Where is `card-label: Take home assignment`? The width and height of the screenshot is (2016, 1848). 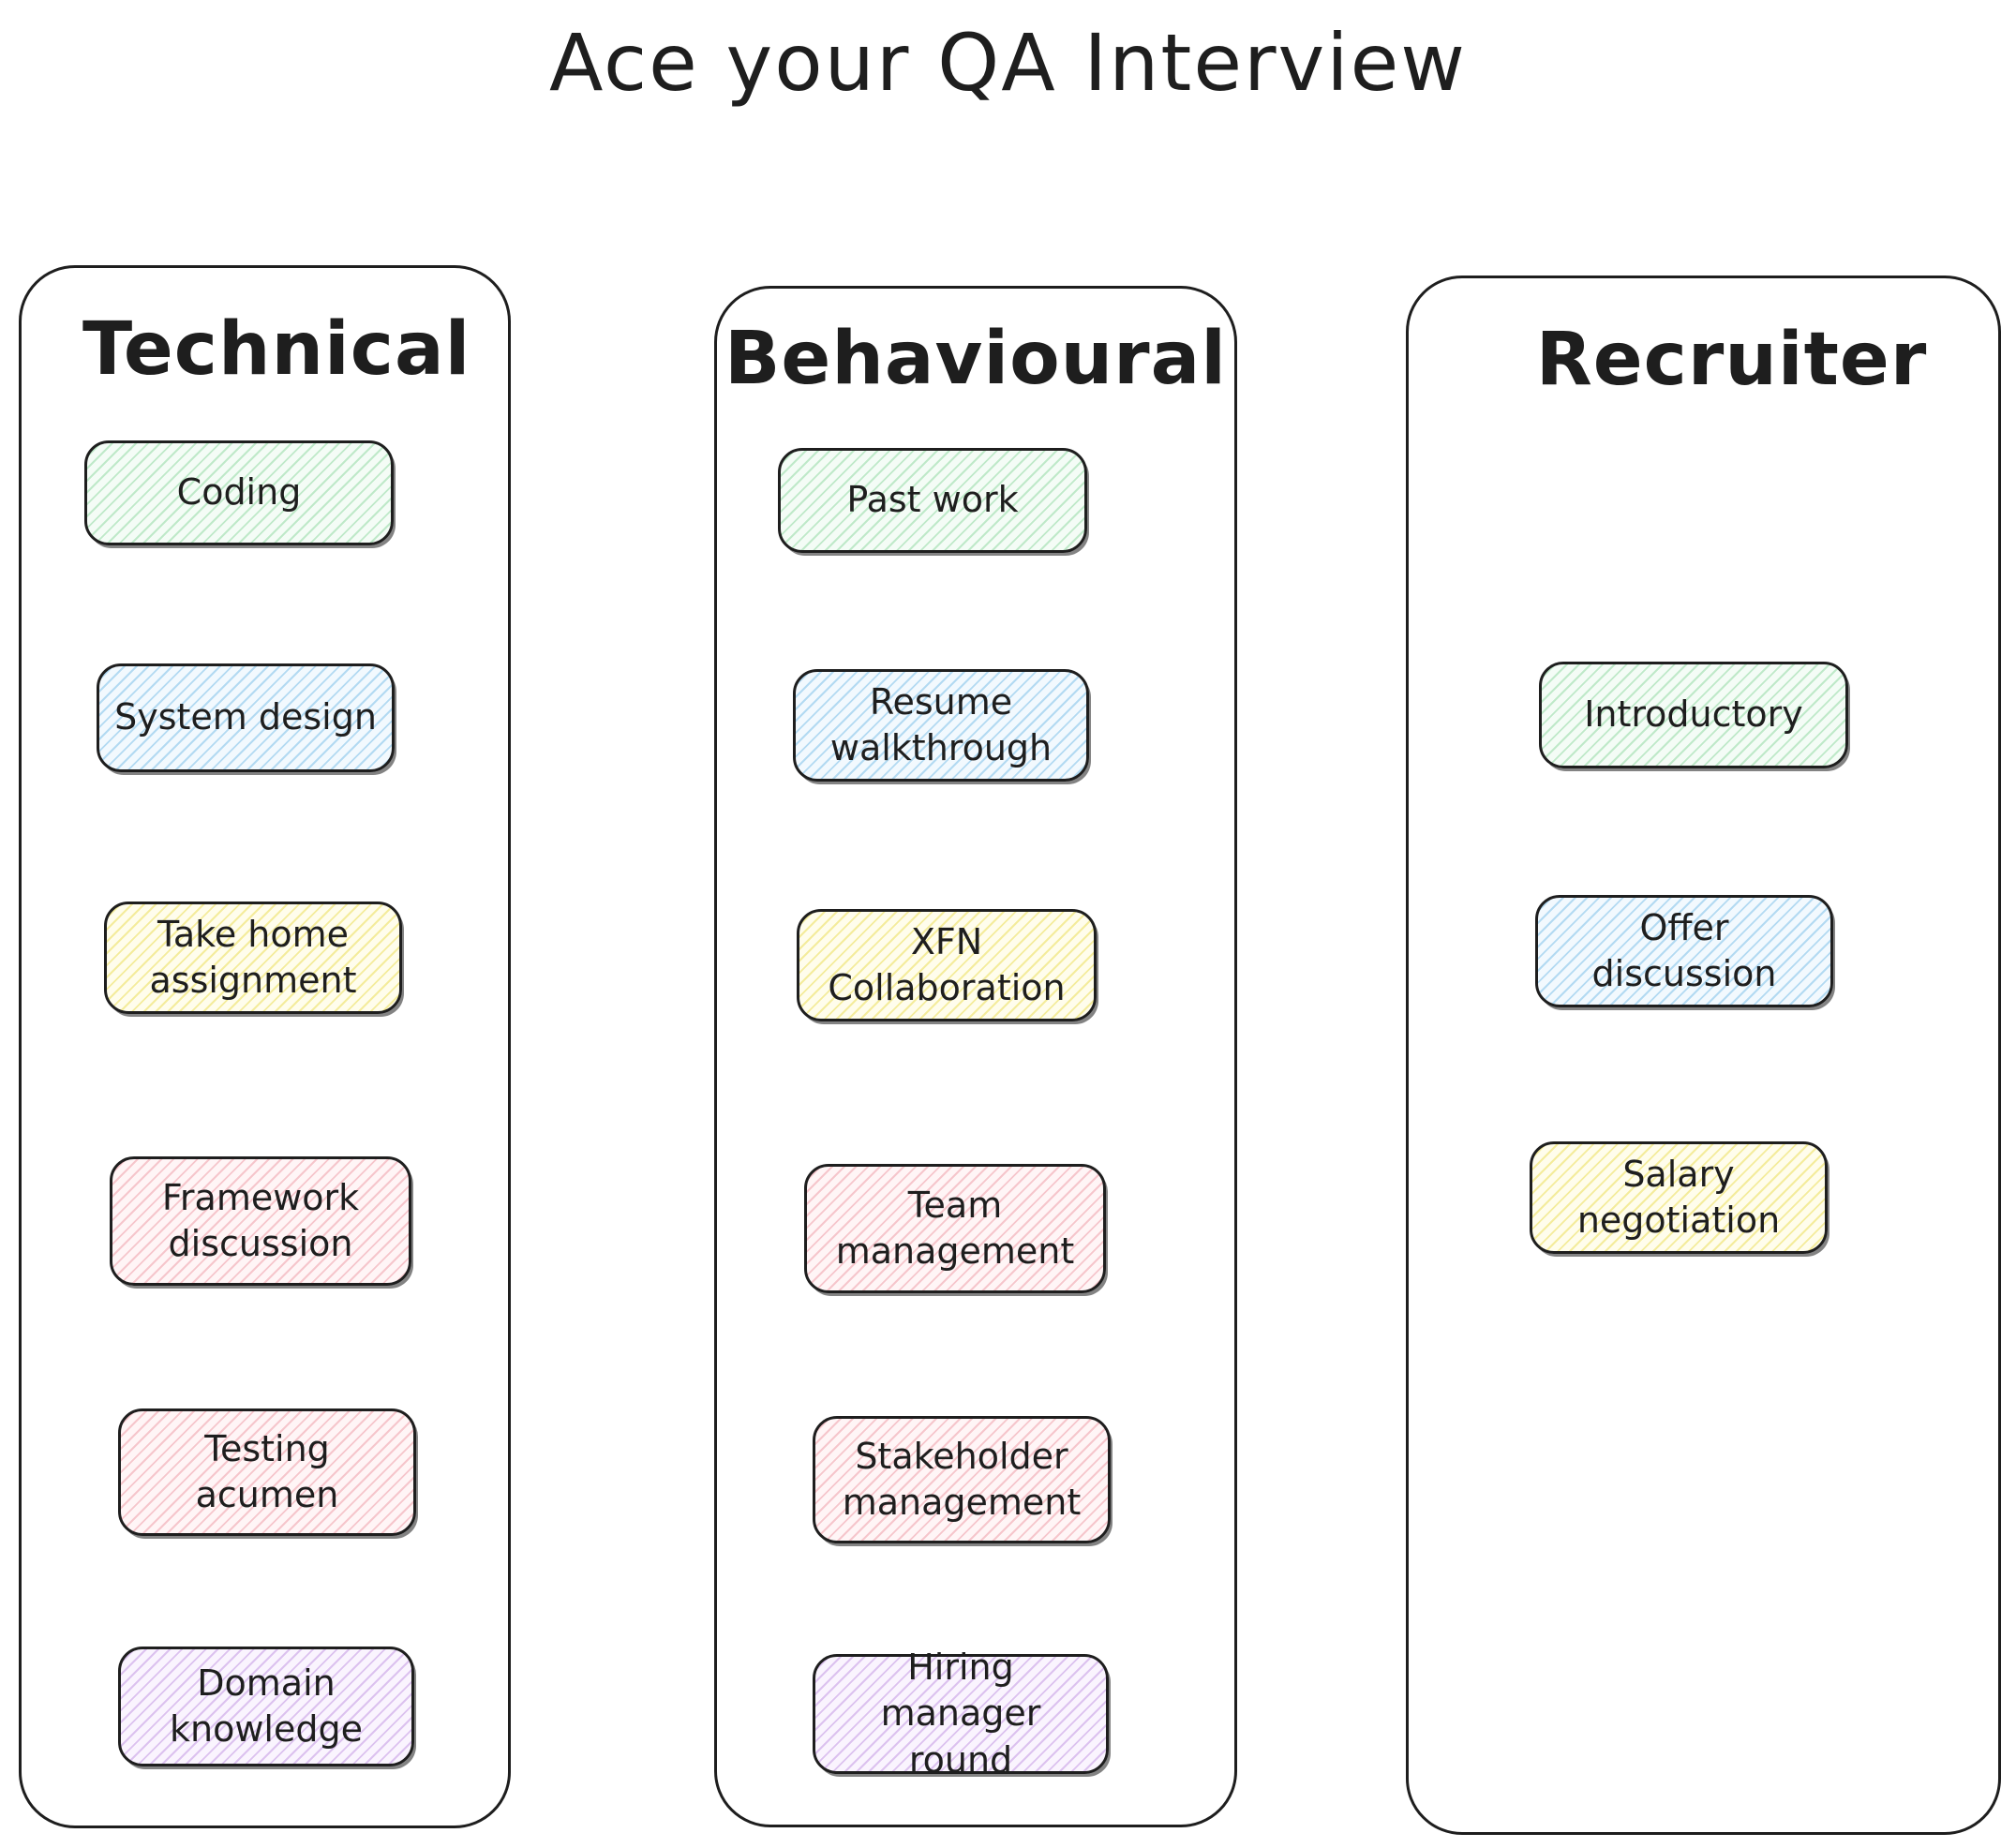 card-label: Take home assignment is located at coordinates (253, 957).